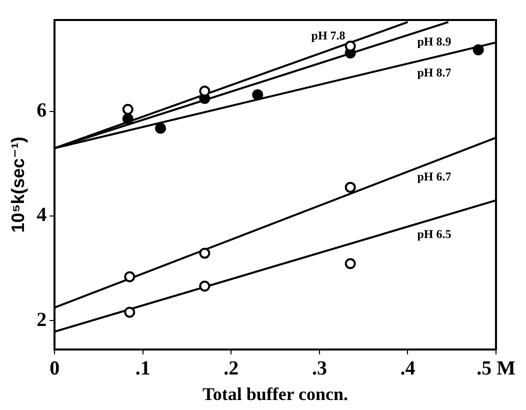 The height and width of the screenshot is (410, 526). What do you see at coordinates (434, 41) in the screenshot?
I see `series-label: pH 8.9` at bounding box center [434, 41].